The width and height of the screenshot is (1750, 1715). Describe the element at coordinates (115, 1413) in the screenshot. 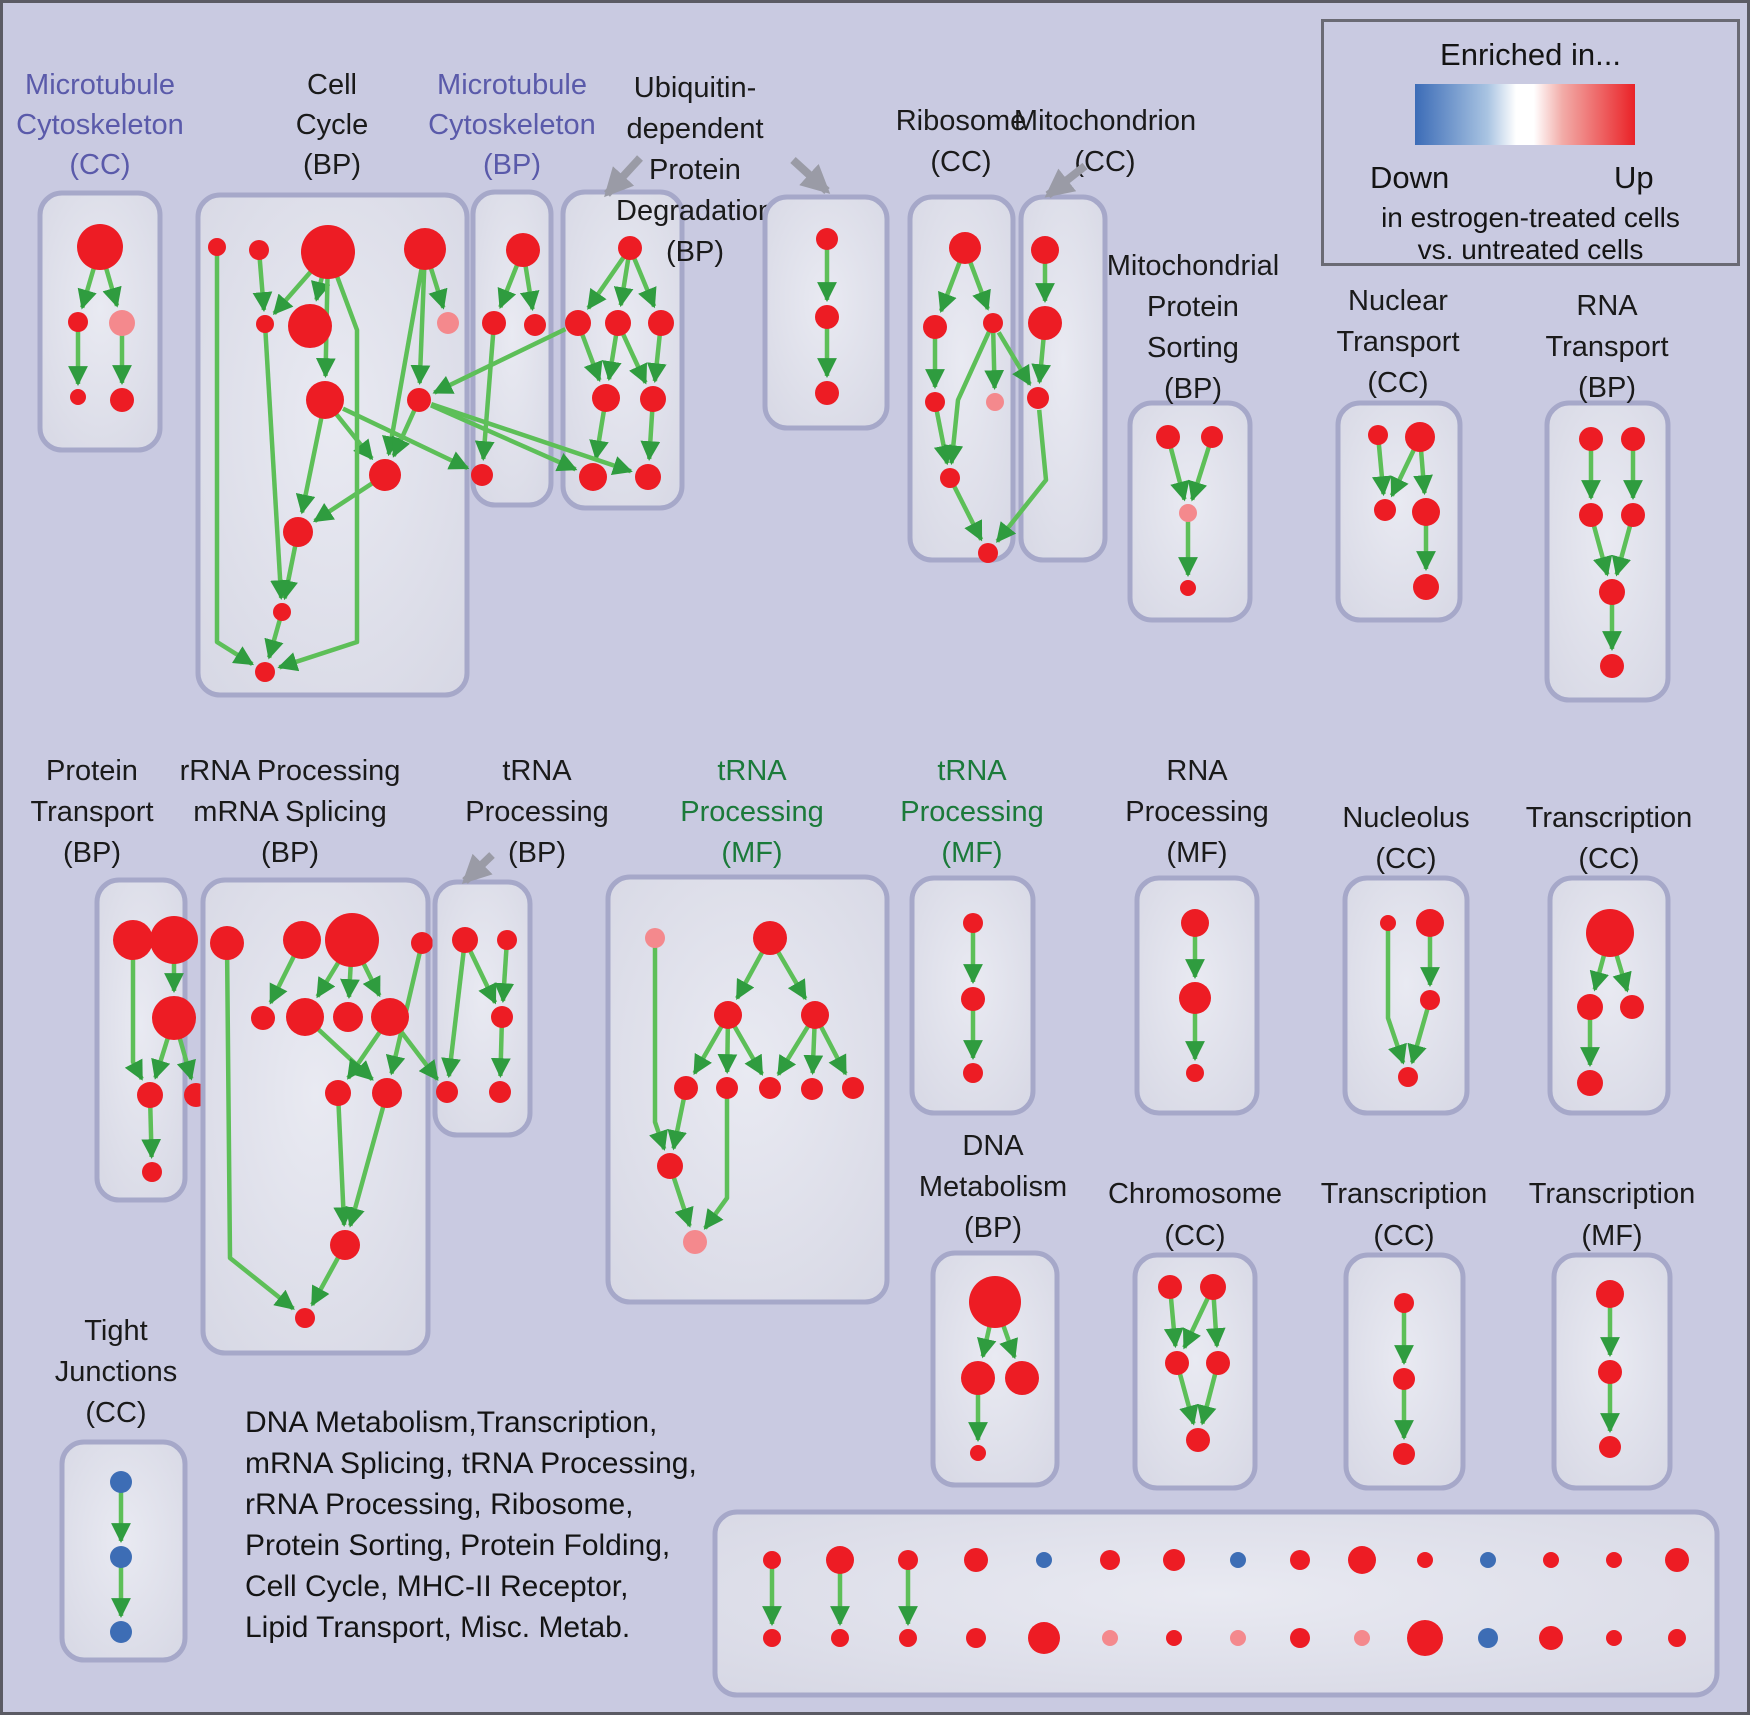

I see `tight-junctions-label: (CC)` at that location.